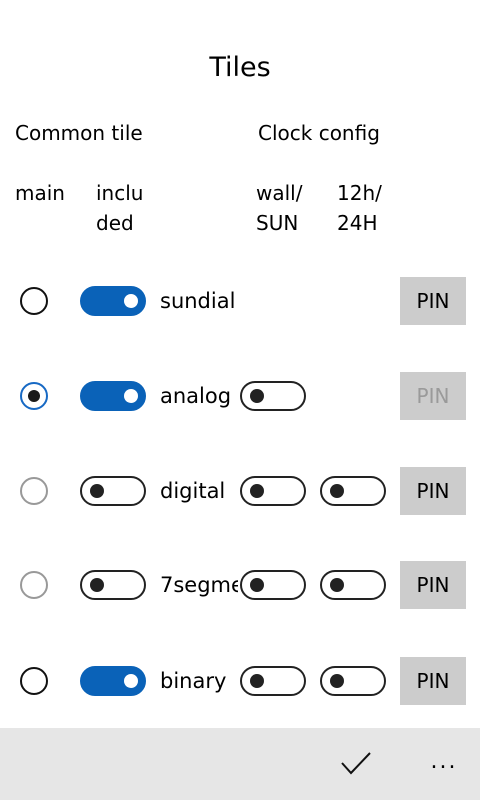 This screenshot has height=800, width=480. I want to click on accept-button, so click(356, 764).